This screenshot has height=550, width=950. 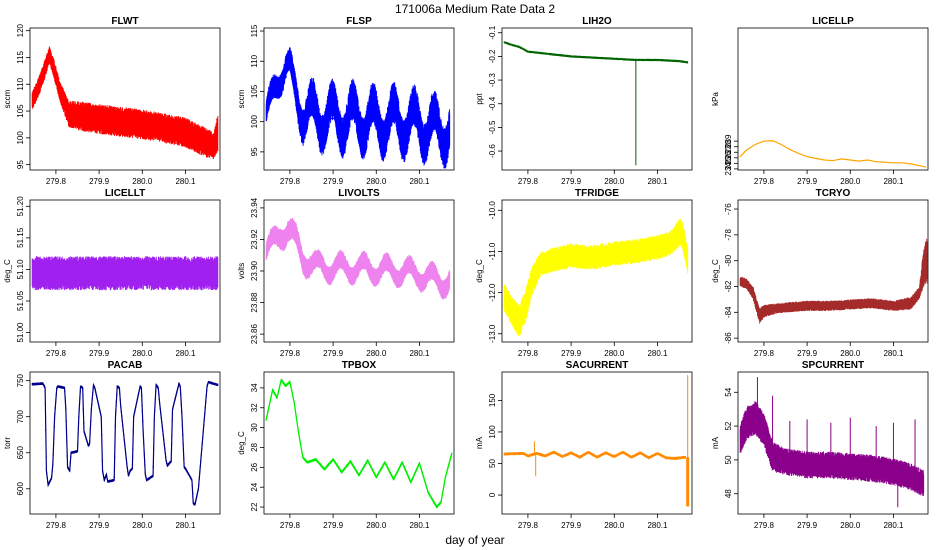 What do you see at coordinates (20, 453) in the screenshot?
I see `y-tick-label: 650` at bounding box center [20, 453].